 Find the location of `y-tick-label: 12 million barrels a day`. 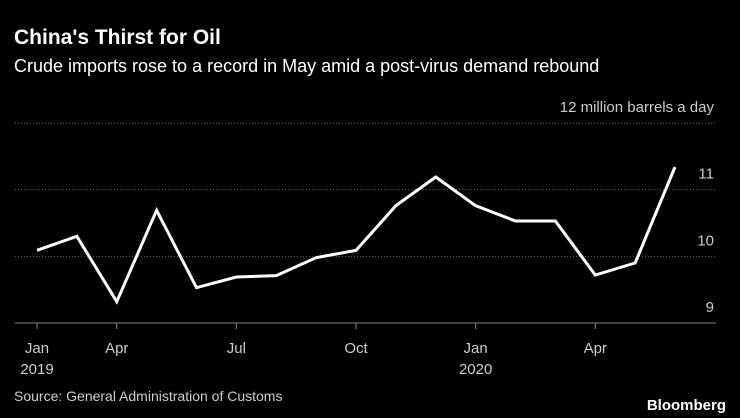

y-tick-label: 12 million barrels a day is located at coordinates (637, 107).